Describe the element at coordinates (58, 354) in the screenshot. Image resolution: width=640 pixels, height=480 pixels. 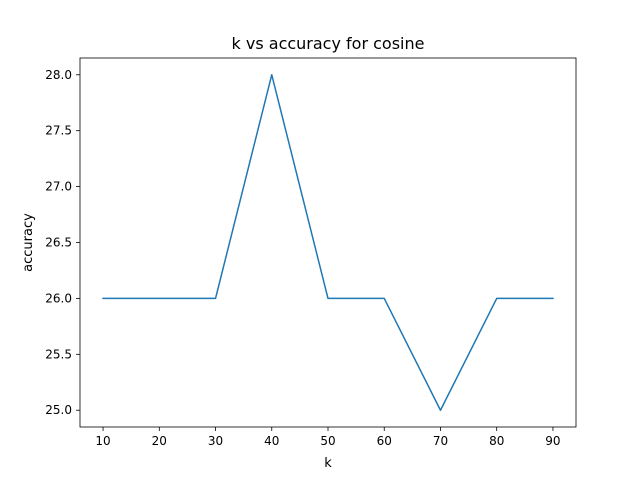
I see `y-tick-label: 25.5` at that location.